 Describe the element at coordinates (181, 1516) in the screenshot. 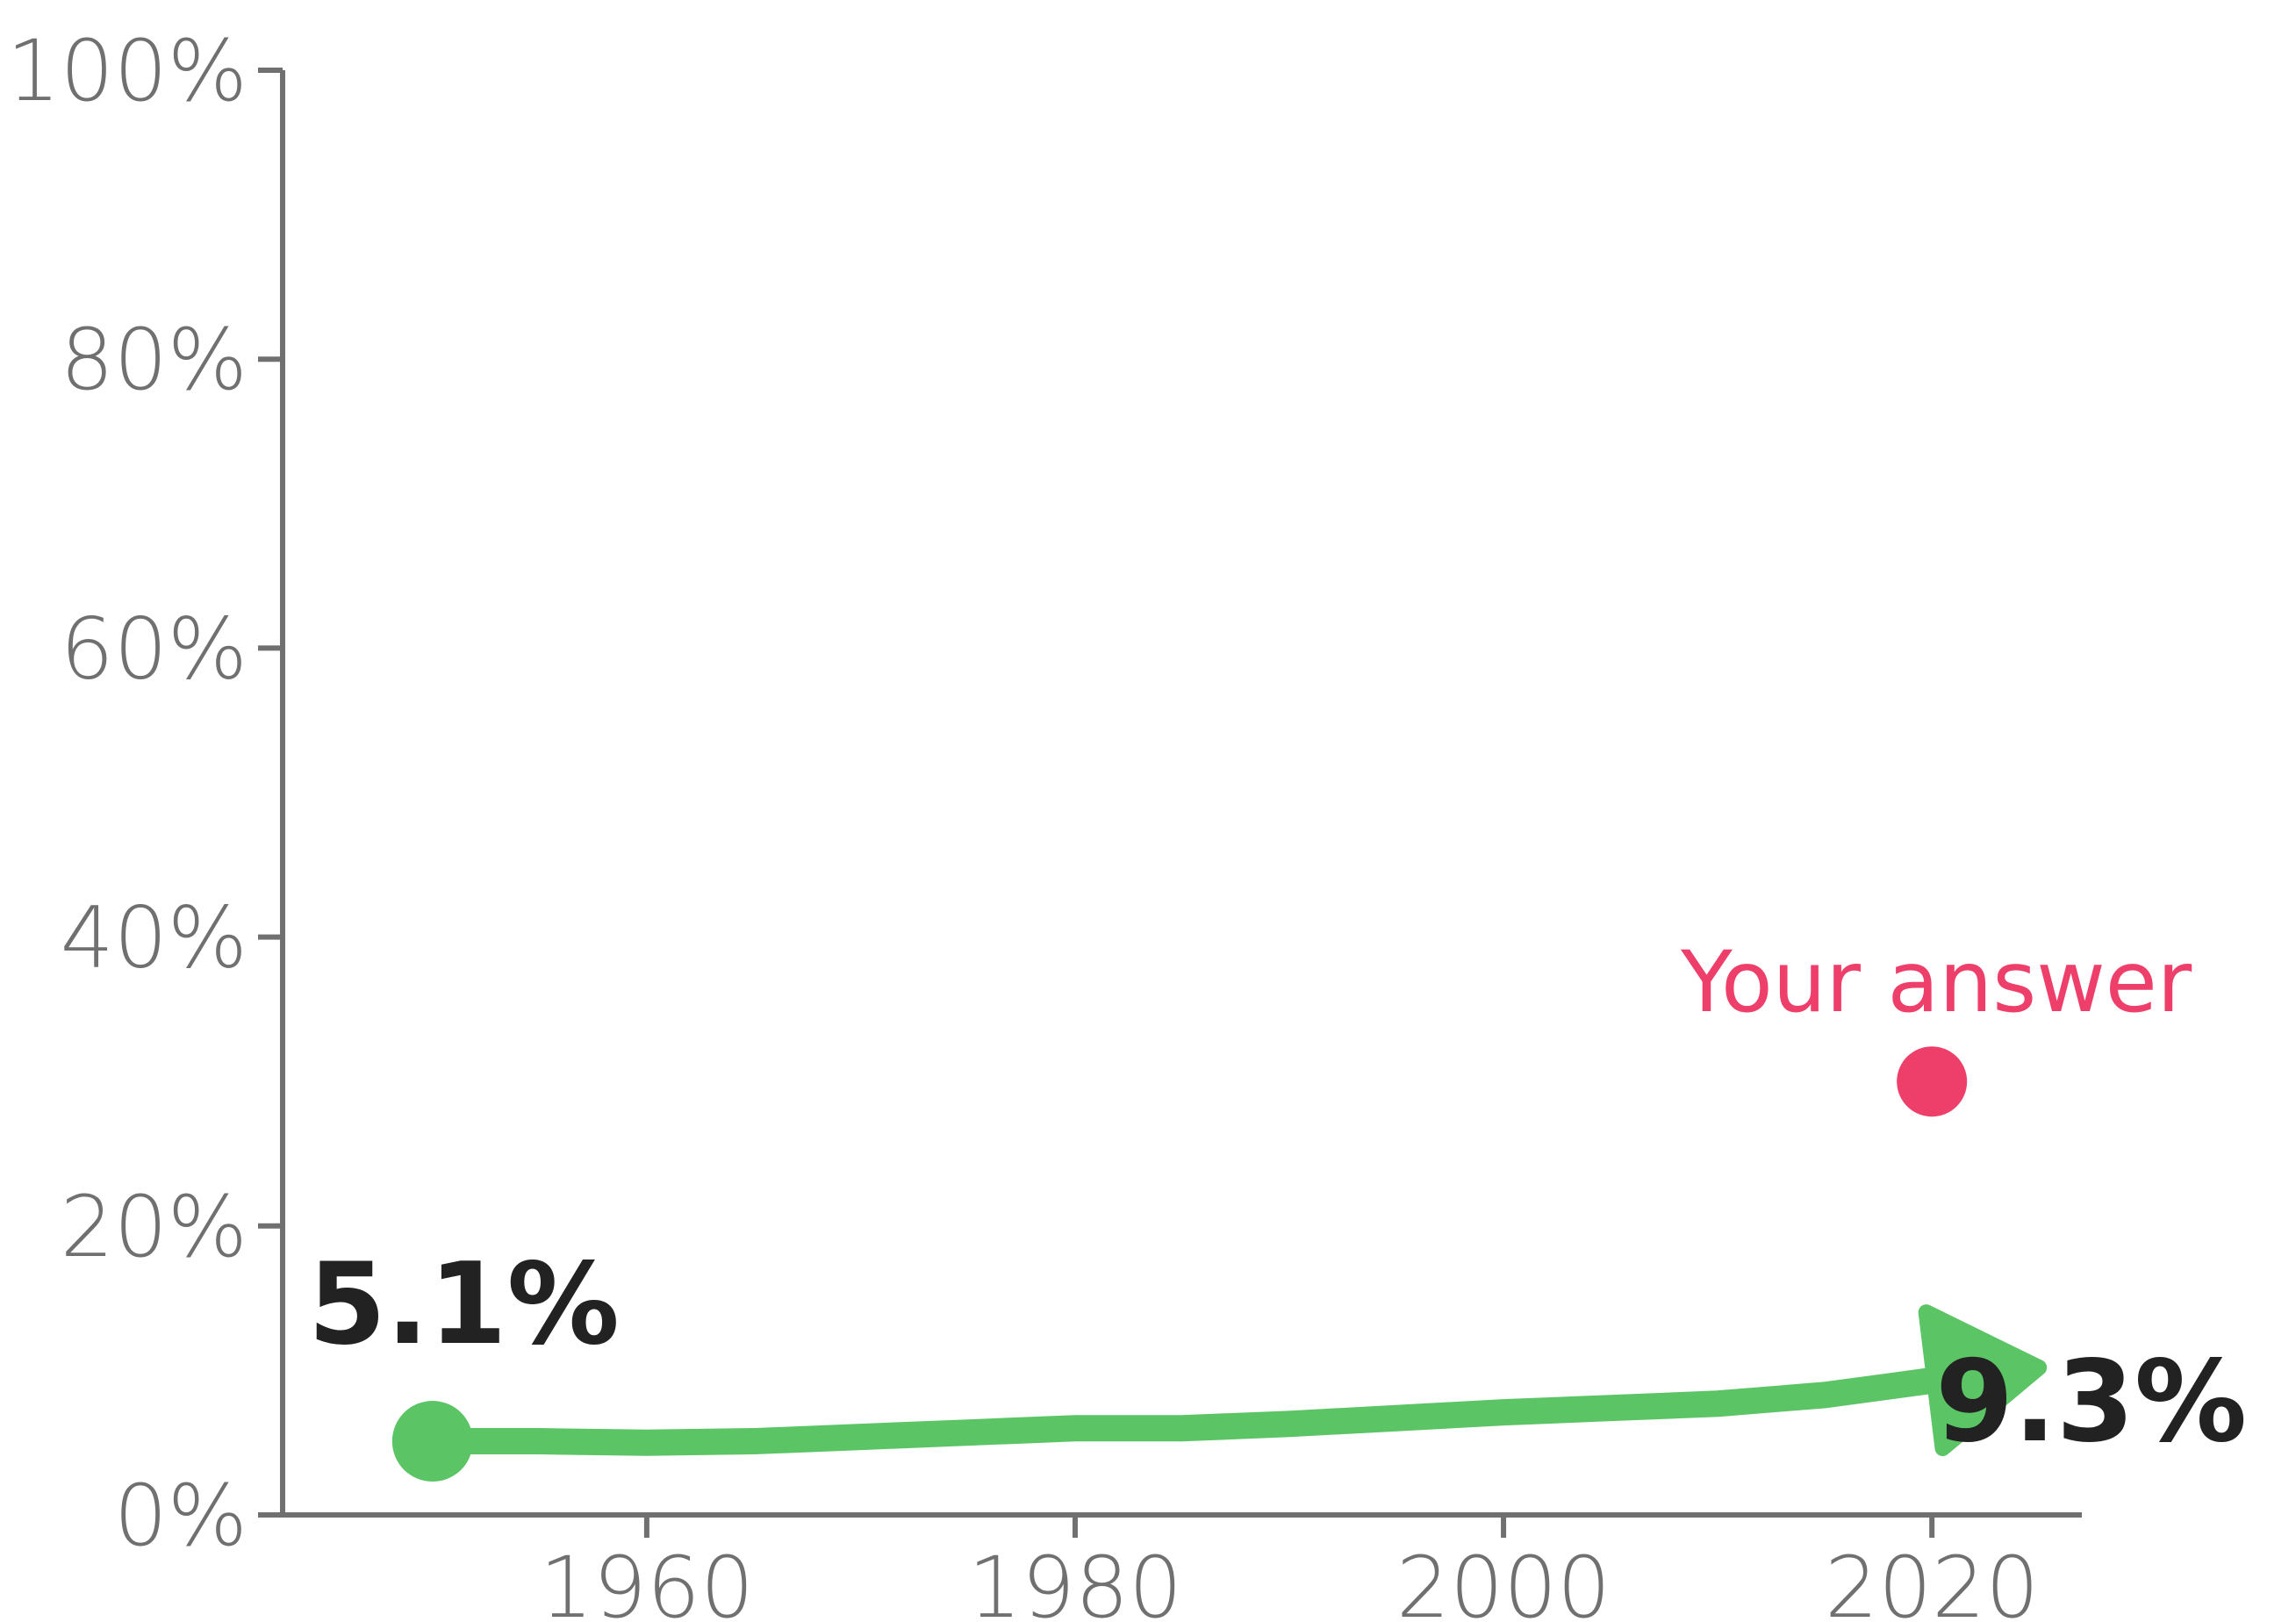

I see `y-tick-label: 0%` at that location.